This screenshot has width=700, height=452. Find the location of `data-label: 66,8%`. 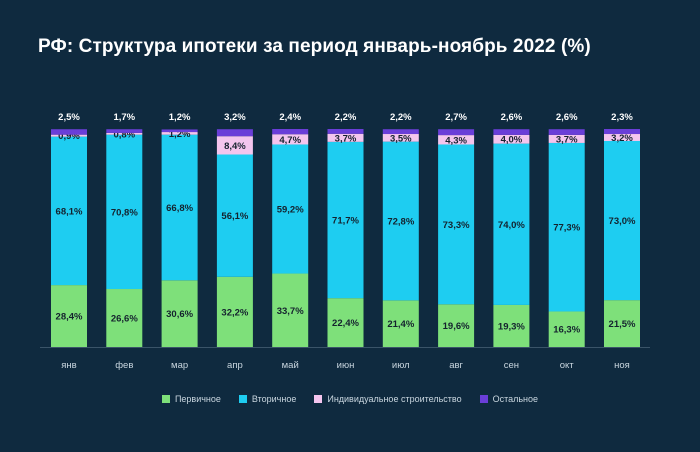

data-label: 66,8% is located at coordinates (179, 208).